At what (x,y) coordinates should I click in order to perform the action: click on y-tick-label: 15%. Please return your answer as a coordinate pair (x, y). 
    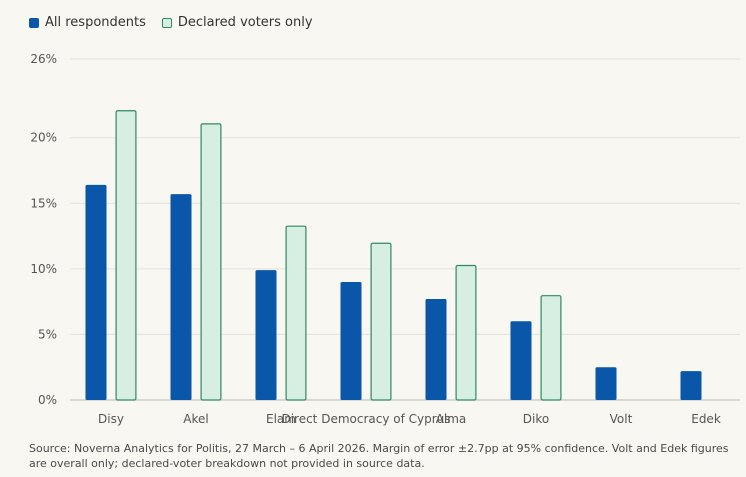
    Looking at the image, I should click on (43, 203).